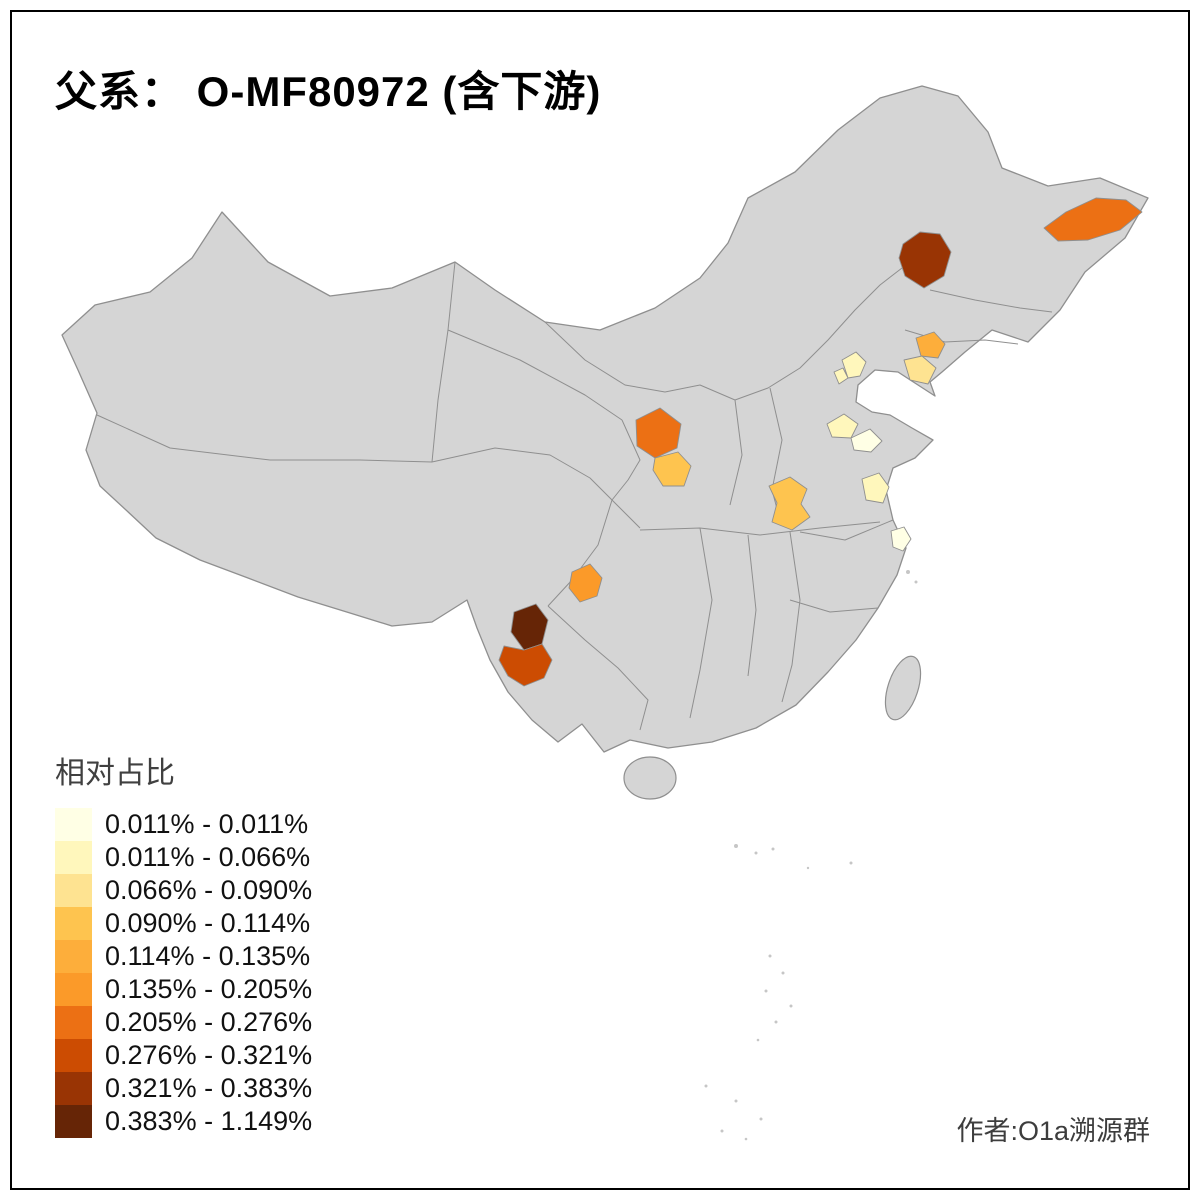  I want to click on legend-label: 0.011% - 0.011%, so click(207, 824).